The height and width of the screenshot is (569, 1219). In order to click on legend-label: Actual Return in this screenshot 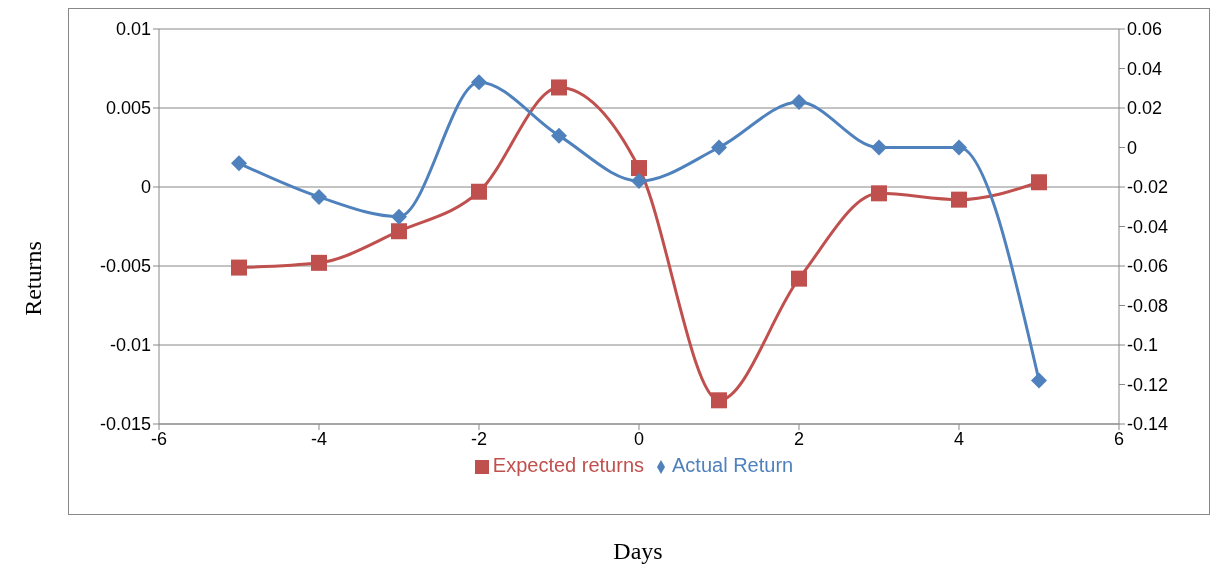, I will do `click(733, 465)`.